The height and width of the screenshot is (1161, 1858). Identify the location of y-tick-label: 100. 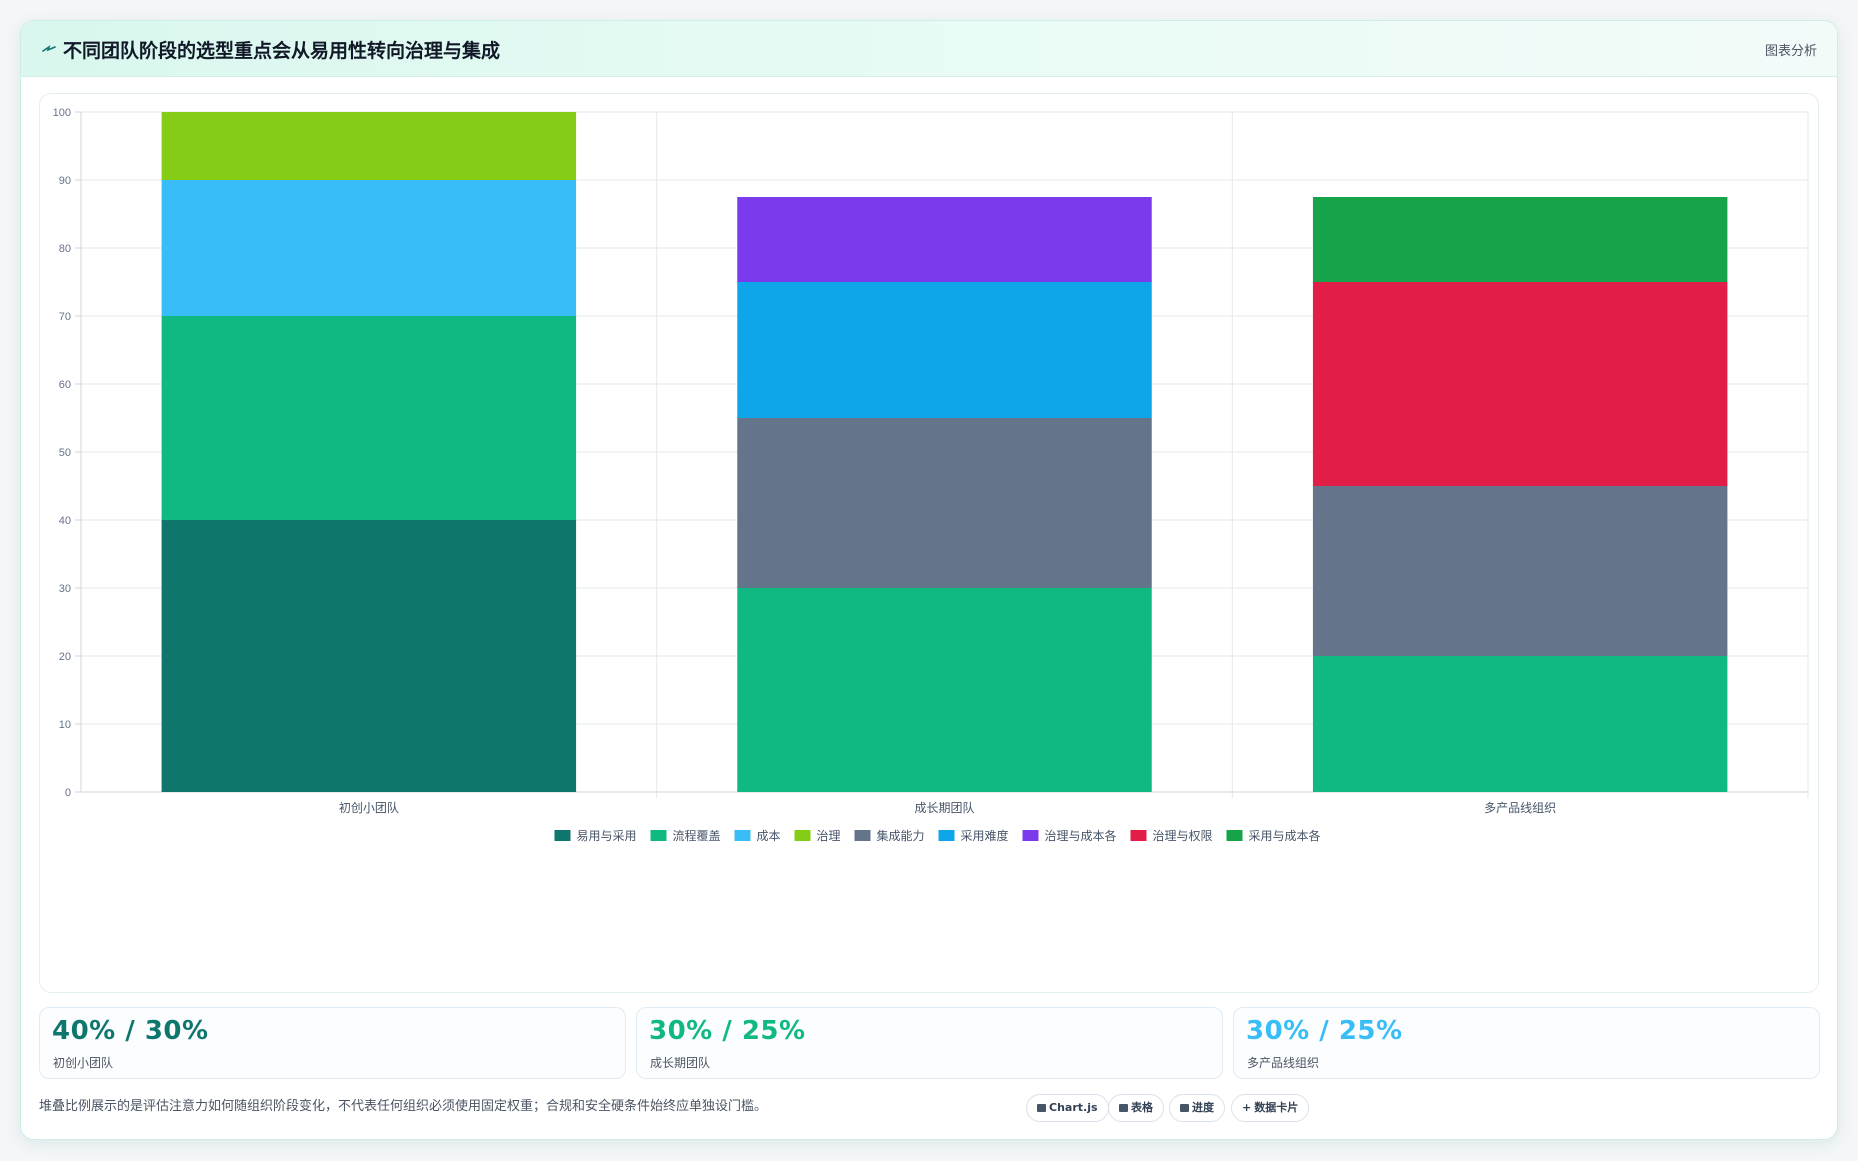
(62, 113).